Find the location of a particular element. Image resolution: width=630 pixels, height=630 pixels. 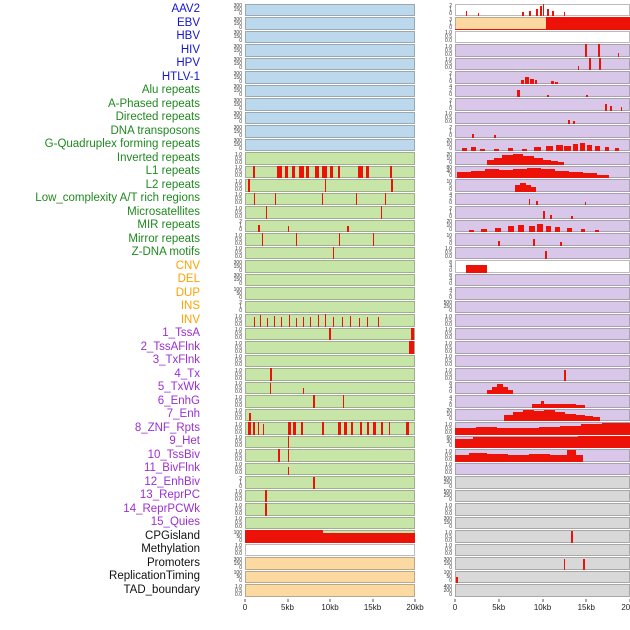

x-axis-left: 0 5kb 10kb 15kb 20kb is located at coordinates (333, 610).